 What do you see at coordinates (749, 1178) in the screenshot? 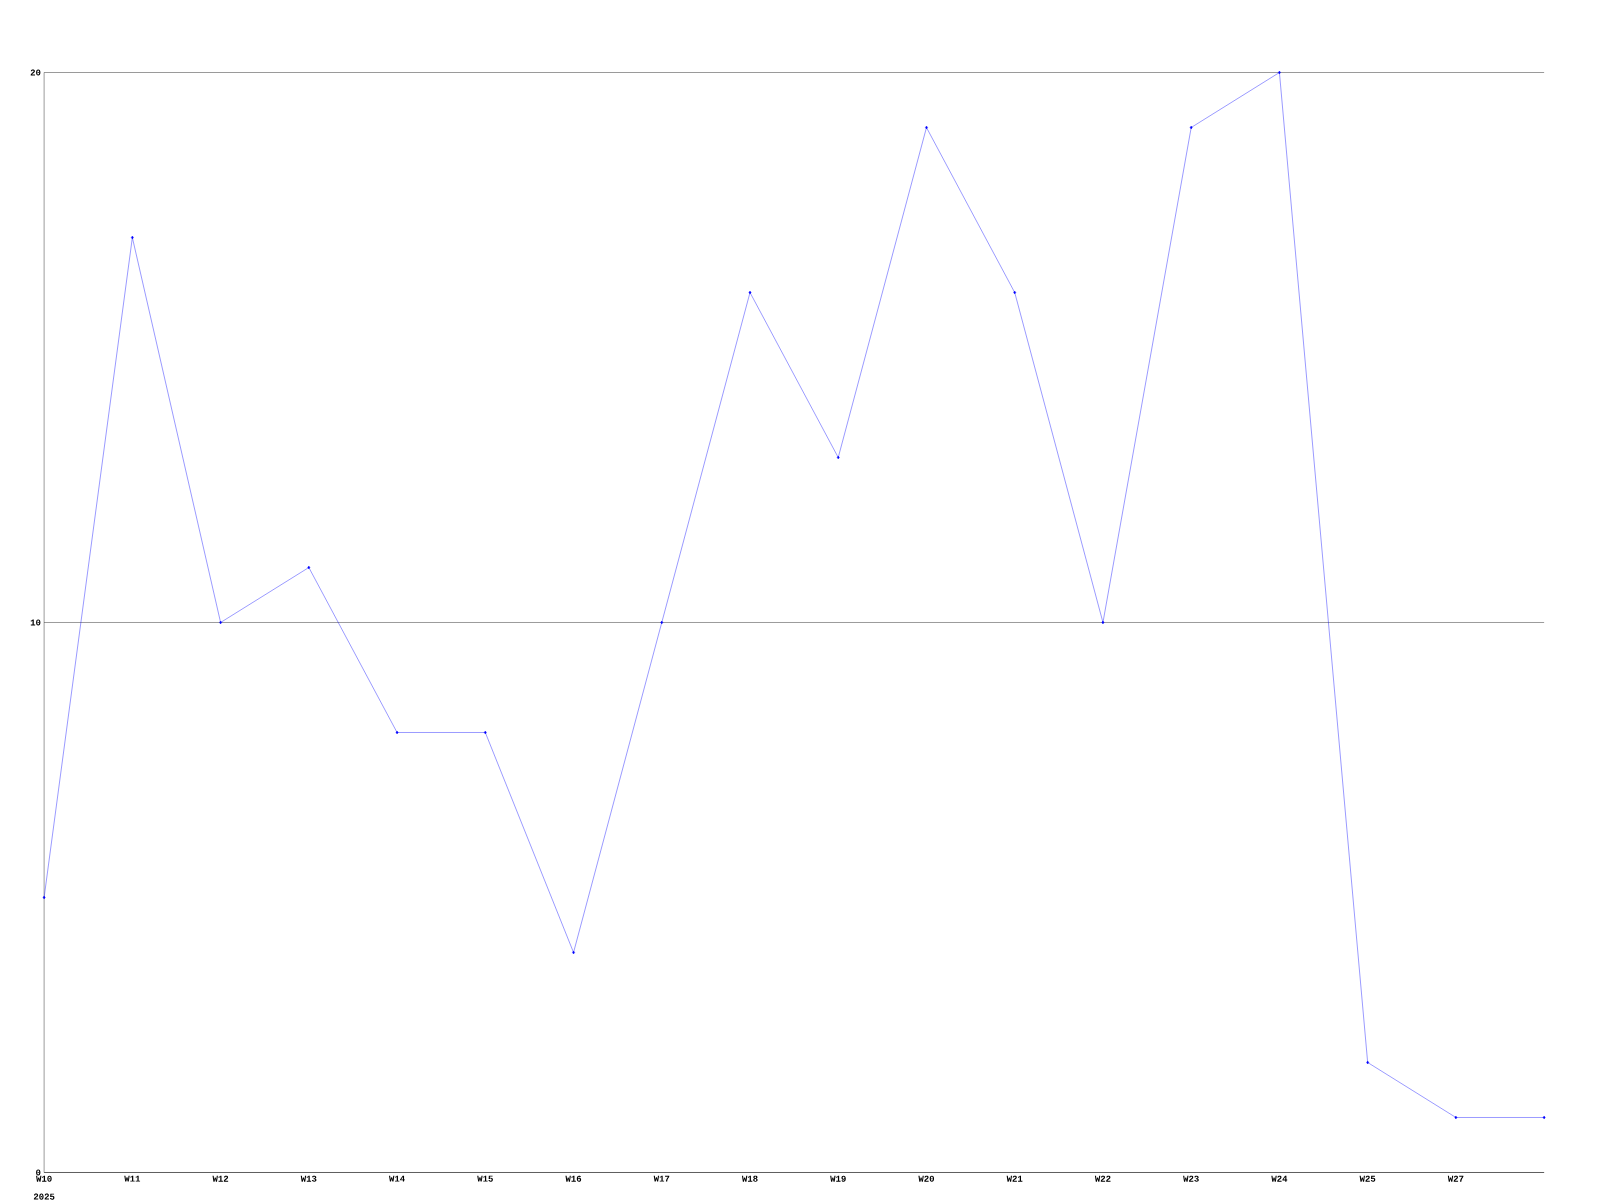
I see `x-tick-label: W18` at bounding box center [749, 1178].